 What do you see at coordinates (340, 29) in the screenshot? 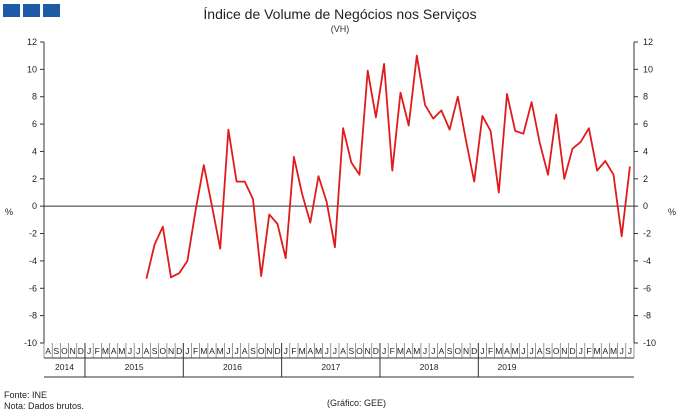
I see `chart-subtitle: (VH)` at bounding box center [340, 29].